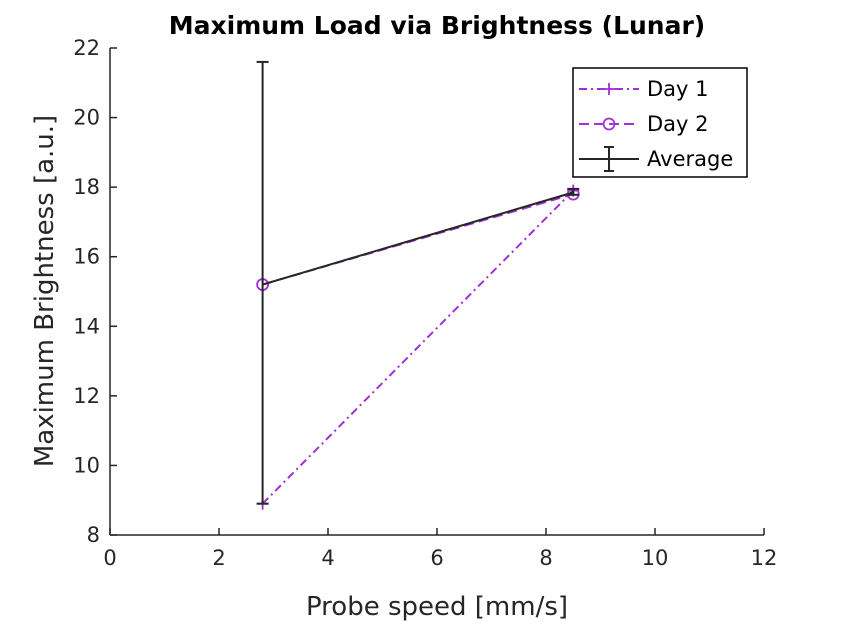 This screenshot has width=844, height=625. I want to click on y-tick-label: 10, so click(86, 465).